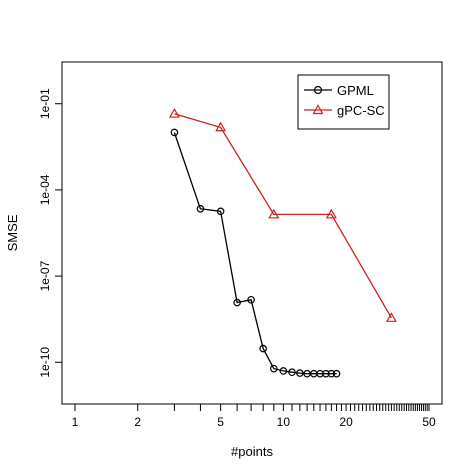 This screenshot has width=474, height=474. I want to click on legend-marker-gpml, so click(318, 90).